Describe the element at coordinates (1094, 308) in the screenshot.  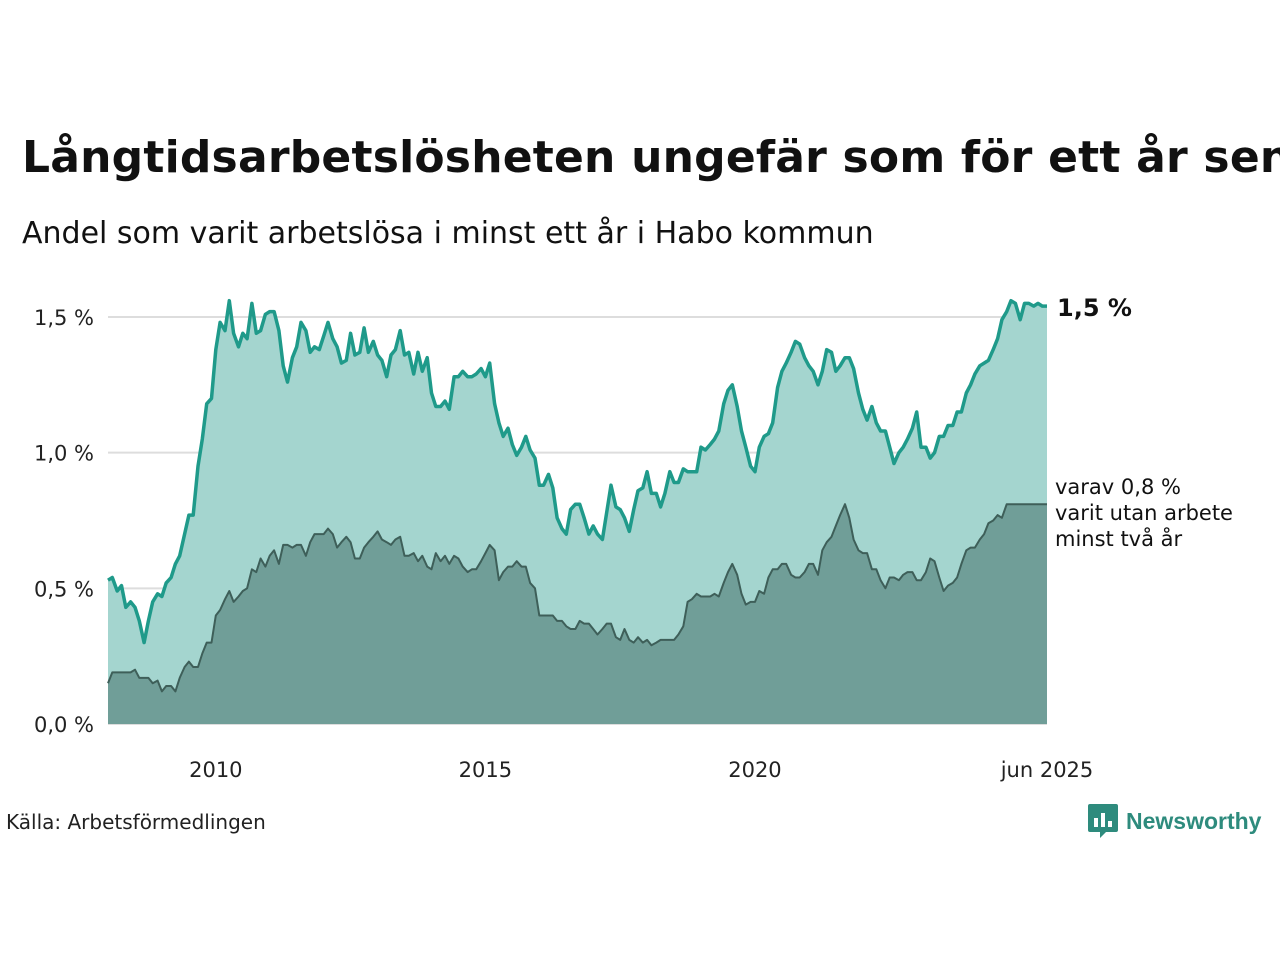
I see `end-label-total: 1,5 %` at that location.